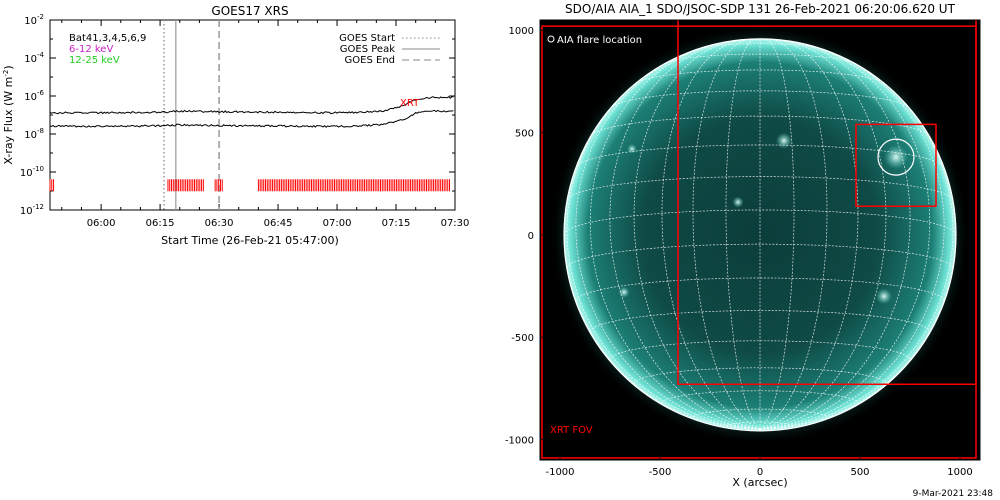 The width and height of the screenshot is (1000, 500). I want to click on goes-x-axis-label: Start Time (26-Feb-21 05:47:00), so click(250, 240).